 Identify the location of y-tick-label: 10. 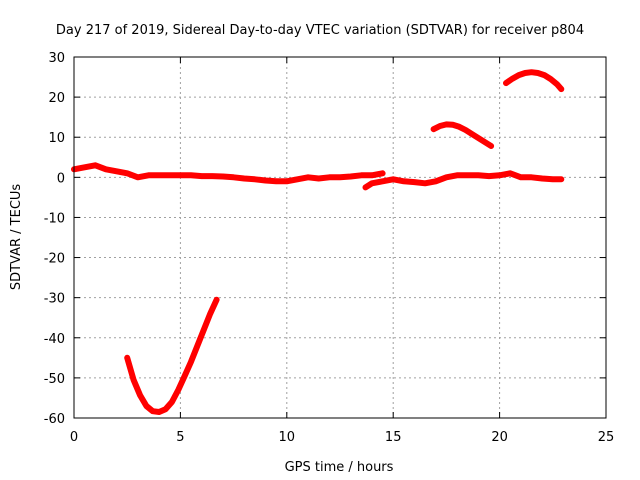
(56, 138).